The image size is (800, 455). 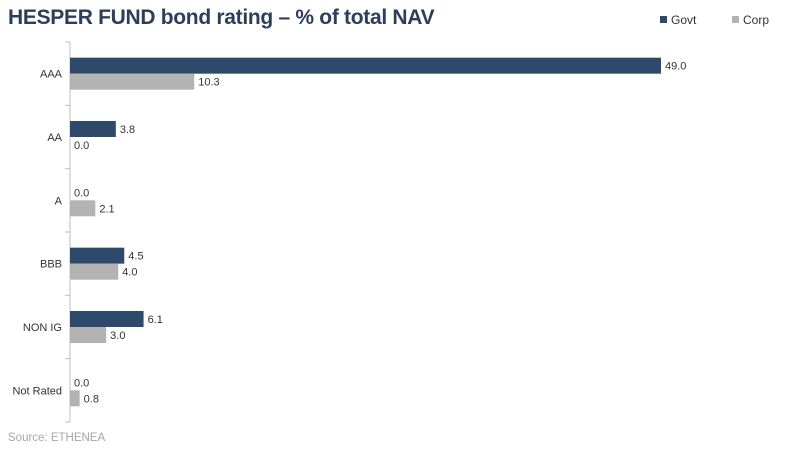 I want to click on source-note: Source: ETHENEA, so click(x=57, y=438).